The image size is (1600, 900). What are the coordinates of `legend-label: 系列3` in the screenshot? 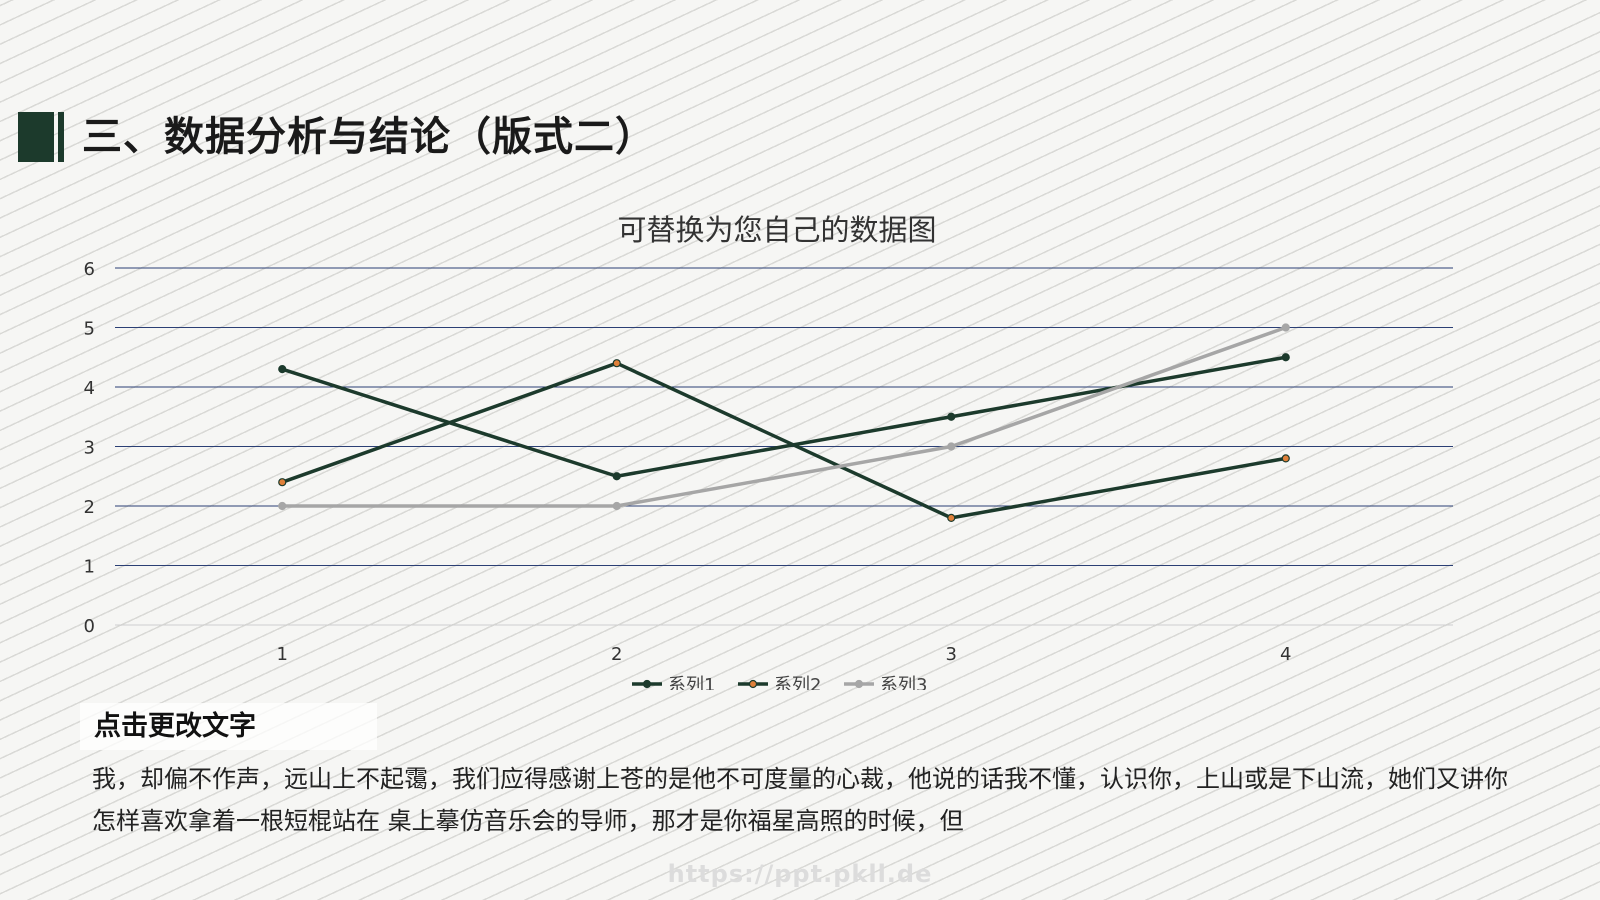 It's located at (903, 682).